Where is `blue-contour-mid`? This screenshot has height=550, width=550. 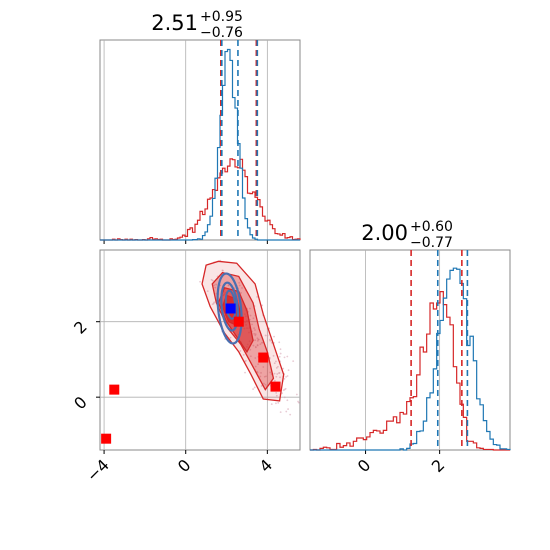
blue-contour-mid is located at coordinates (229, 306).